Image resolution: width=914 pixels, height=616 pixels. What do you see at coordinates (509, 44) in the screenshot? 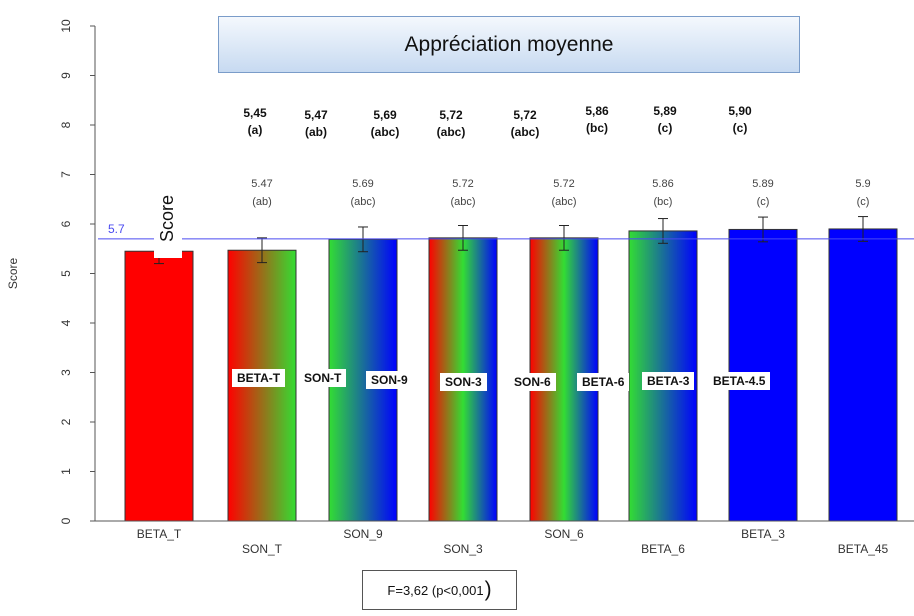
I see `chart-title: Appréciation moyenne` at bounding box center [509, 44].